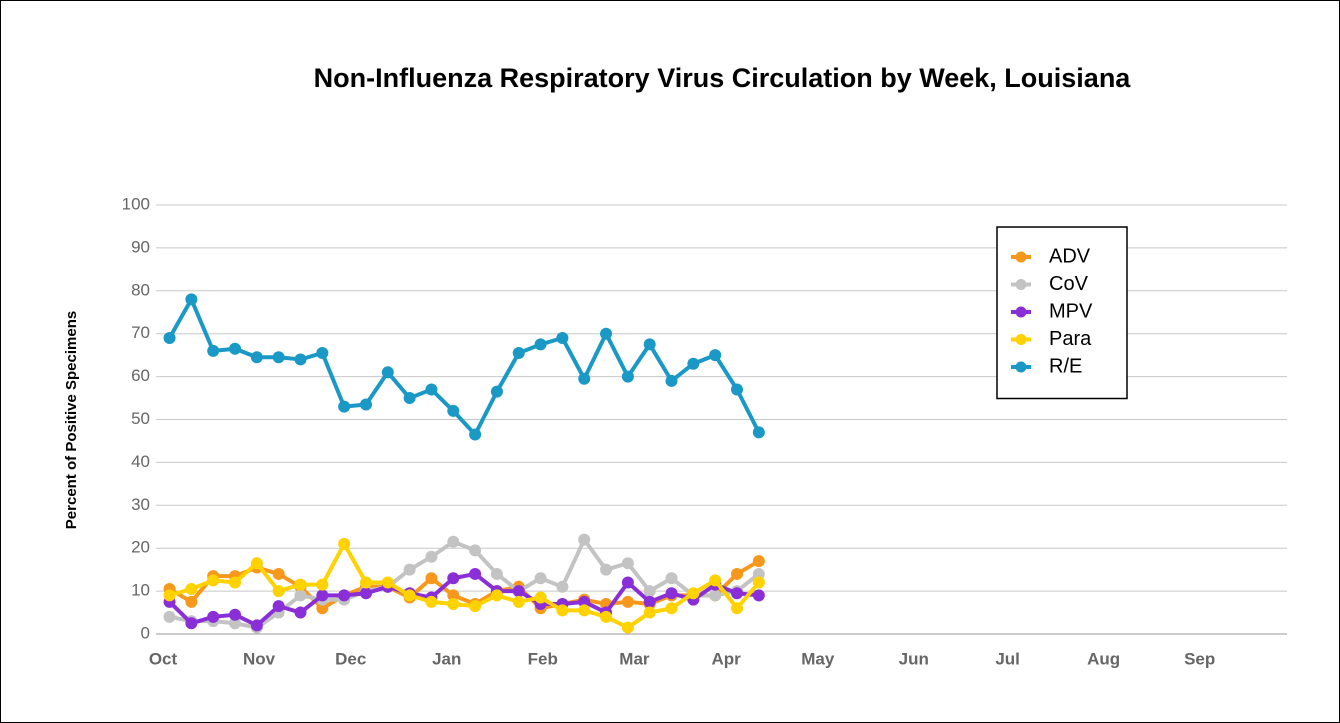 The image size is (1340, 723). What do you see at coordinates (259, 658) in the screenshot?
I see `x-tick-label: Nov` at bounding box center [259, 658].